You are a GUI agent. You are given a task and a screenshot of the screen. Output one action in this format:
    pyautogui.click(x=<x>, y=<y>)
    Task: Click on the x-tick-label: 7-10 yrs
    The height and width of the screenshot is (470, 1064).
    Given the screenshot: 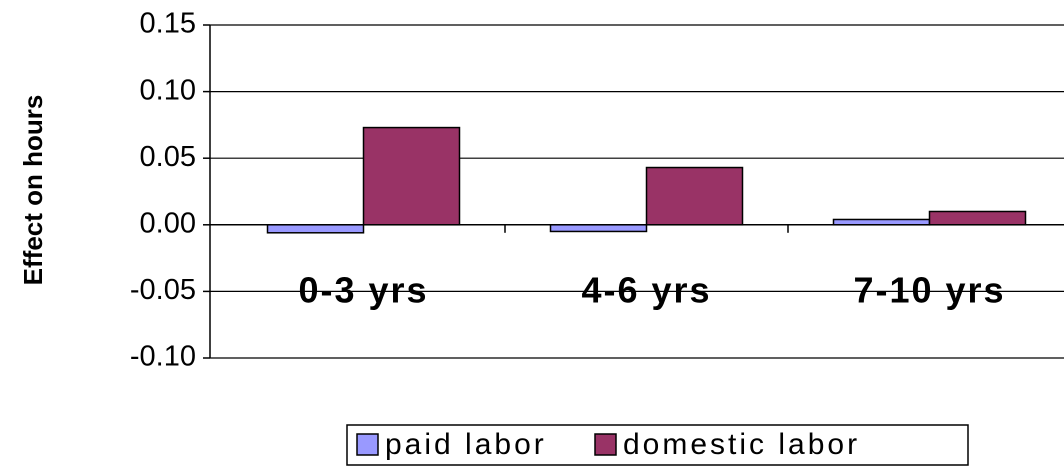 What is the action you would take?
    pyautogui.click(x=929, y=290)
    